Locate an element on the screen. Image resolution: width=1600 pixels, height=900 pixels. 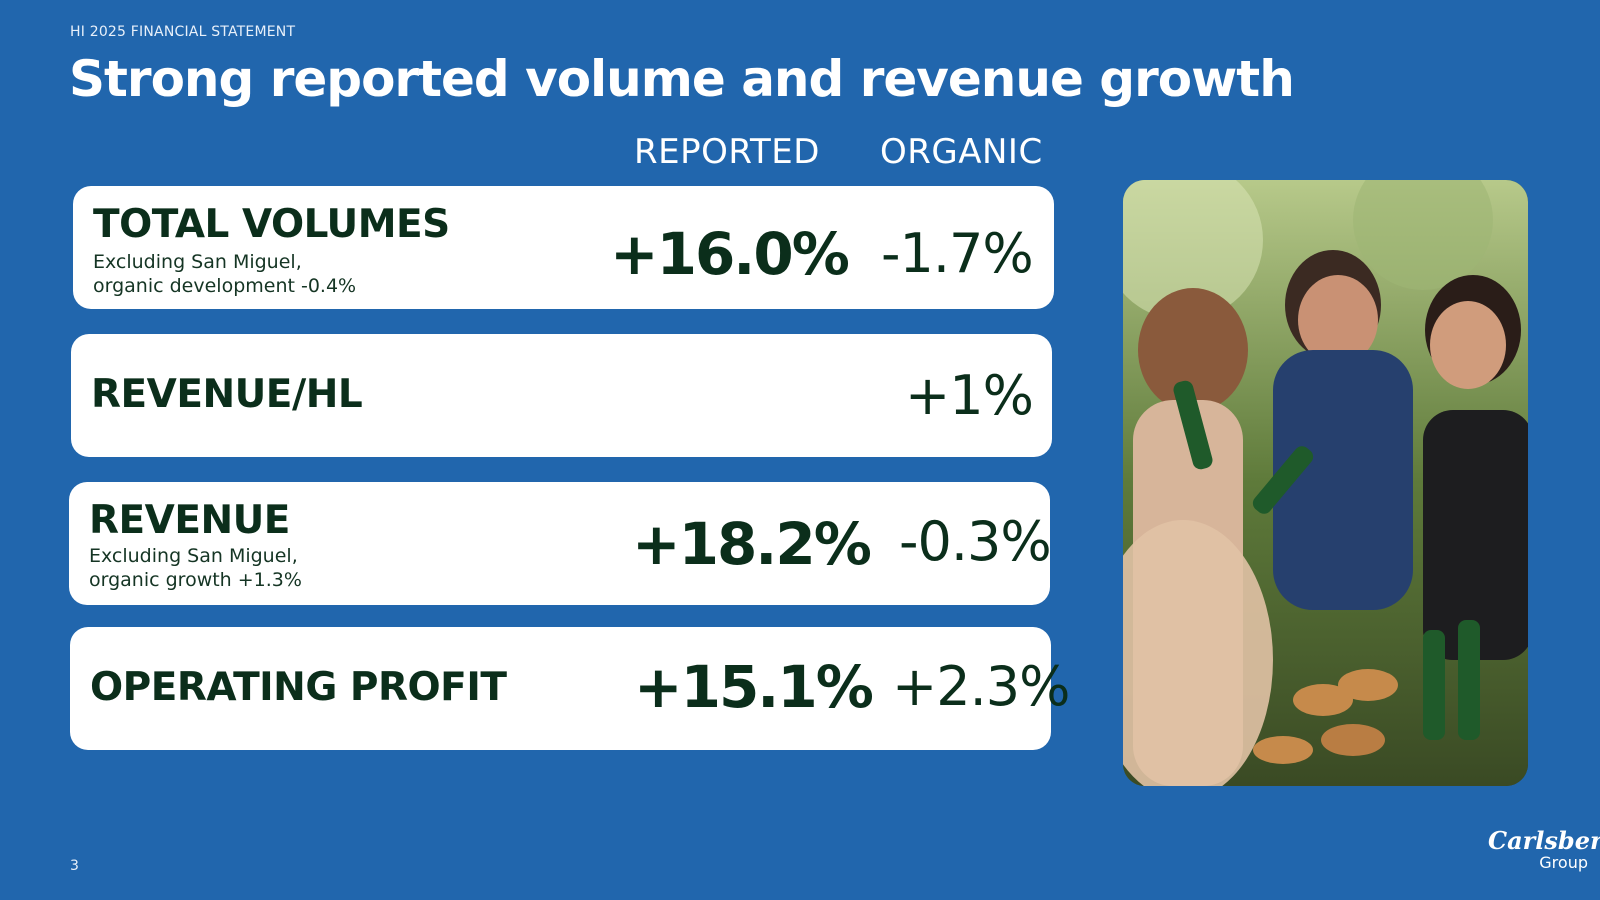
metric-note-line: organic development -0.4% is located at coordinates (225, 286).